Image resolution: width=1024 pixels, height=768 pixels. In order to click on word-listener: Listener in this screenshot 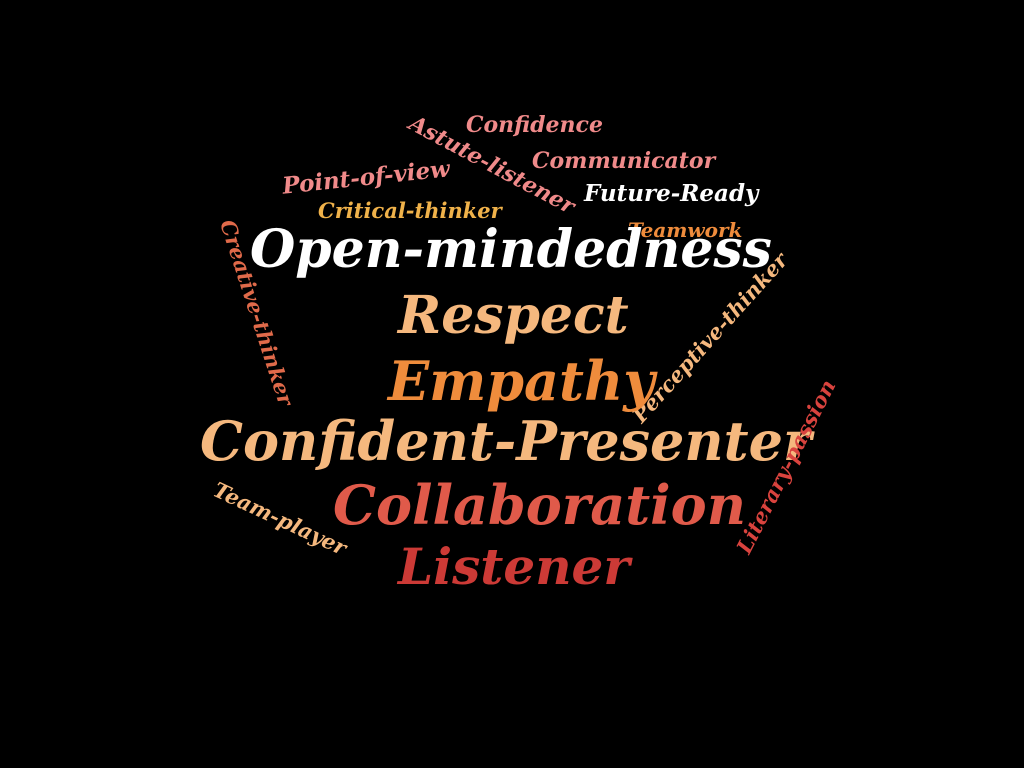, I will do `click(514, 566)`.